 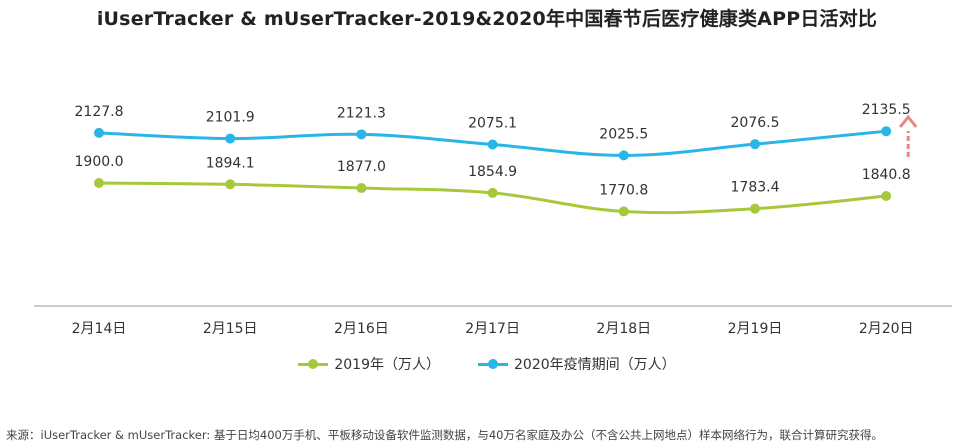 I want to click on data-label: 2025.5, so click(x=623, y=134).